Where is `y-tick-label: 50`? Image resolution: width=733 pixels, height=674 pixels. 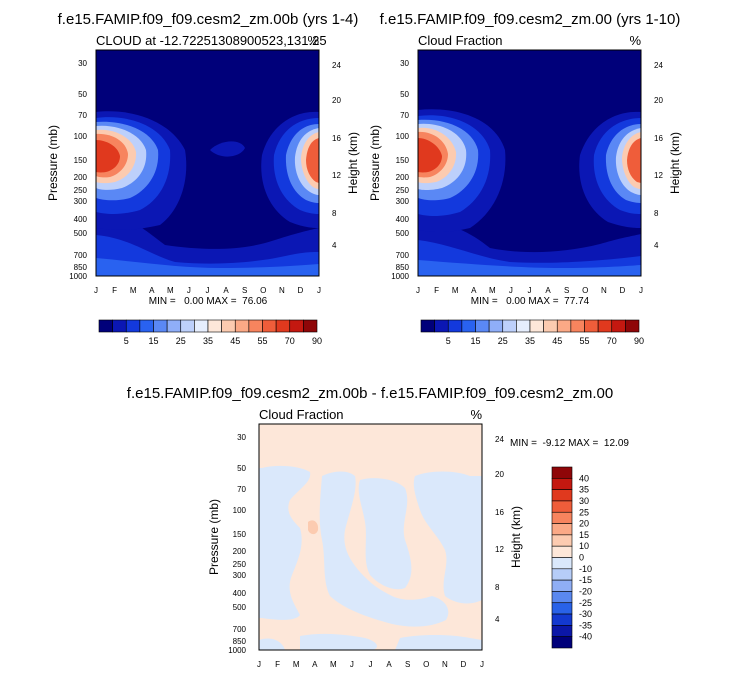
y-tick-label: 50 is located at coordinates (82, 94).